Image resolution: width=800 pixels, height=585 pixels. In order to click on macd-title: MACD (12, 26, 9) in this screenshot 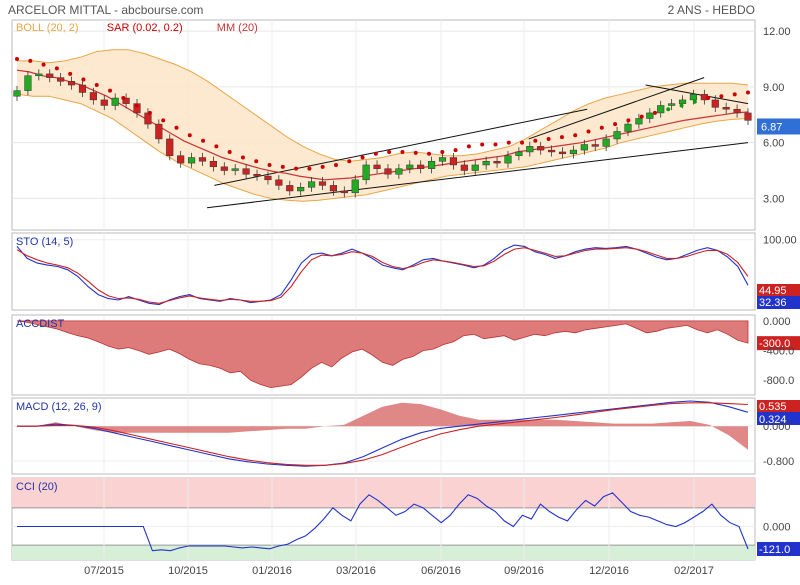, I will do `click(59, 407)`.